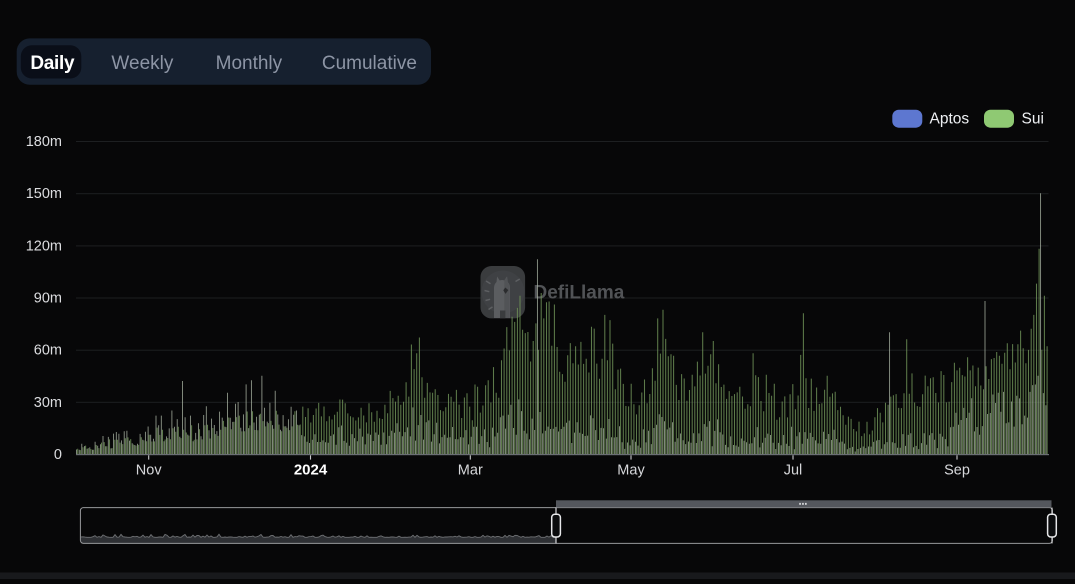 The image size is (1075, 584). What do you see at coordinates (579, 293) in the screenshot?
I see `svg-text: DefiLlama` at bounding box center [579, 293].